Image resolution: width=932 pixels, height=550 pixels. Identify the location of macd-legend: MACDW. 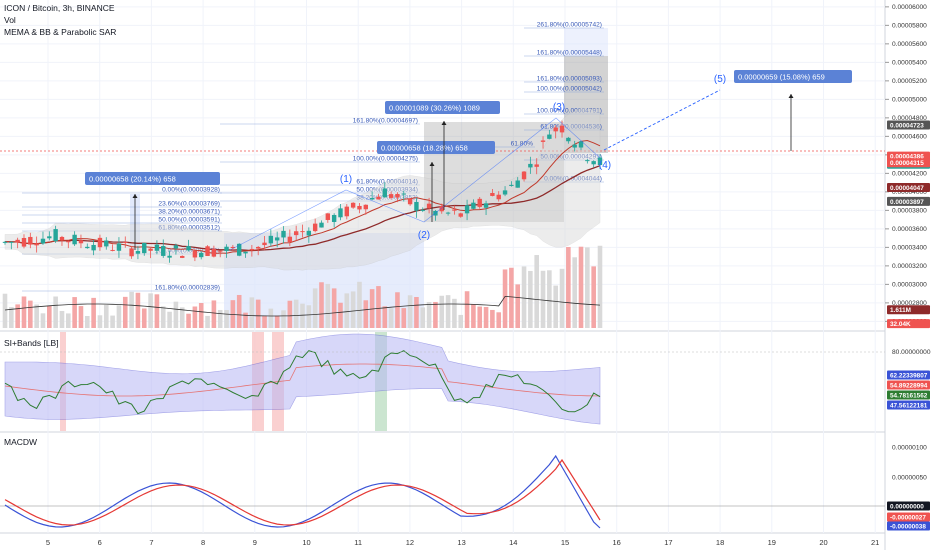
(20, 442).